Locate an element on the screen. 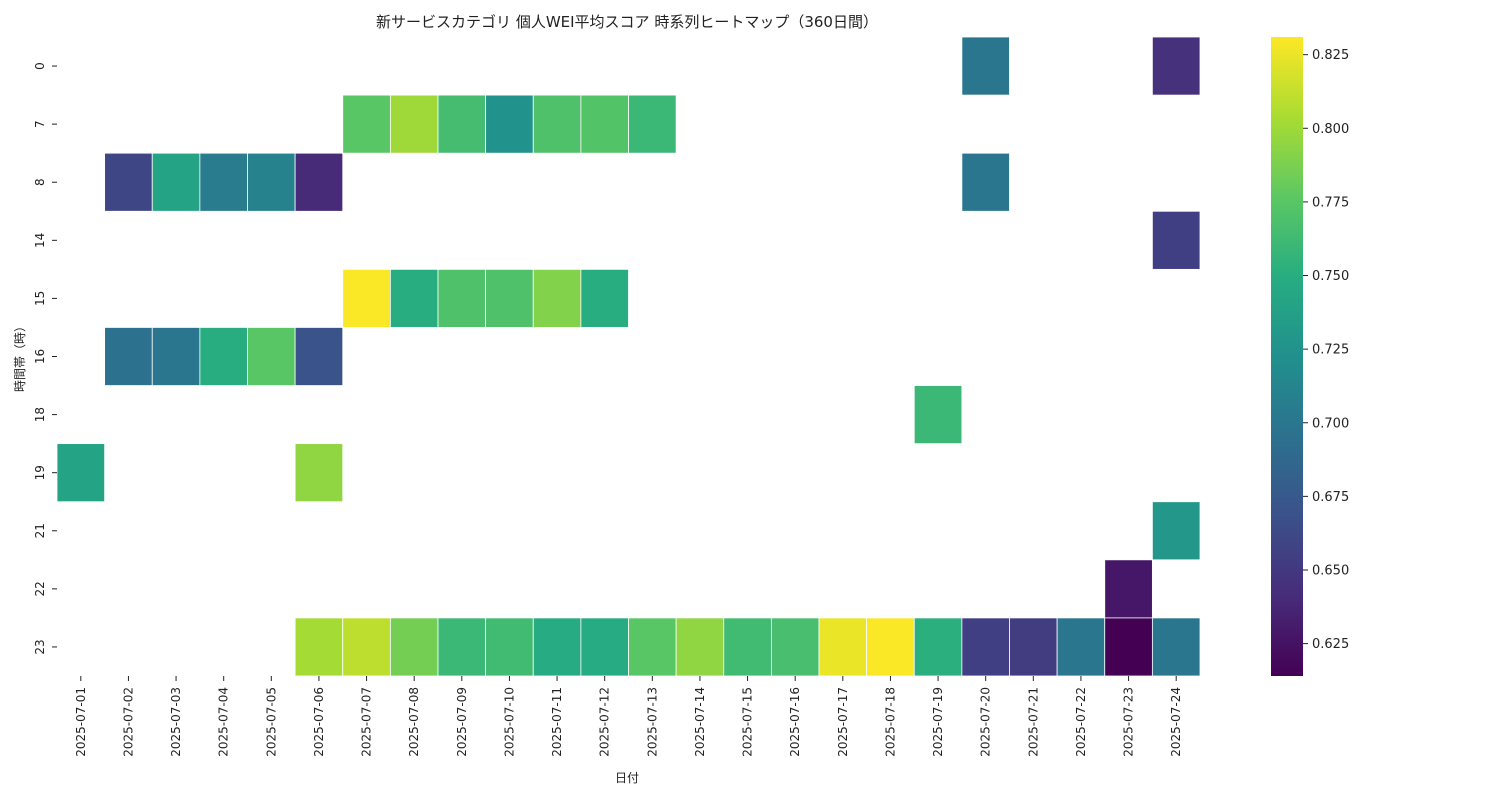 The height and width of the screenshot is (804, 1500). y-tick-label: 19 is located at coordinates (40, 472).